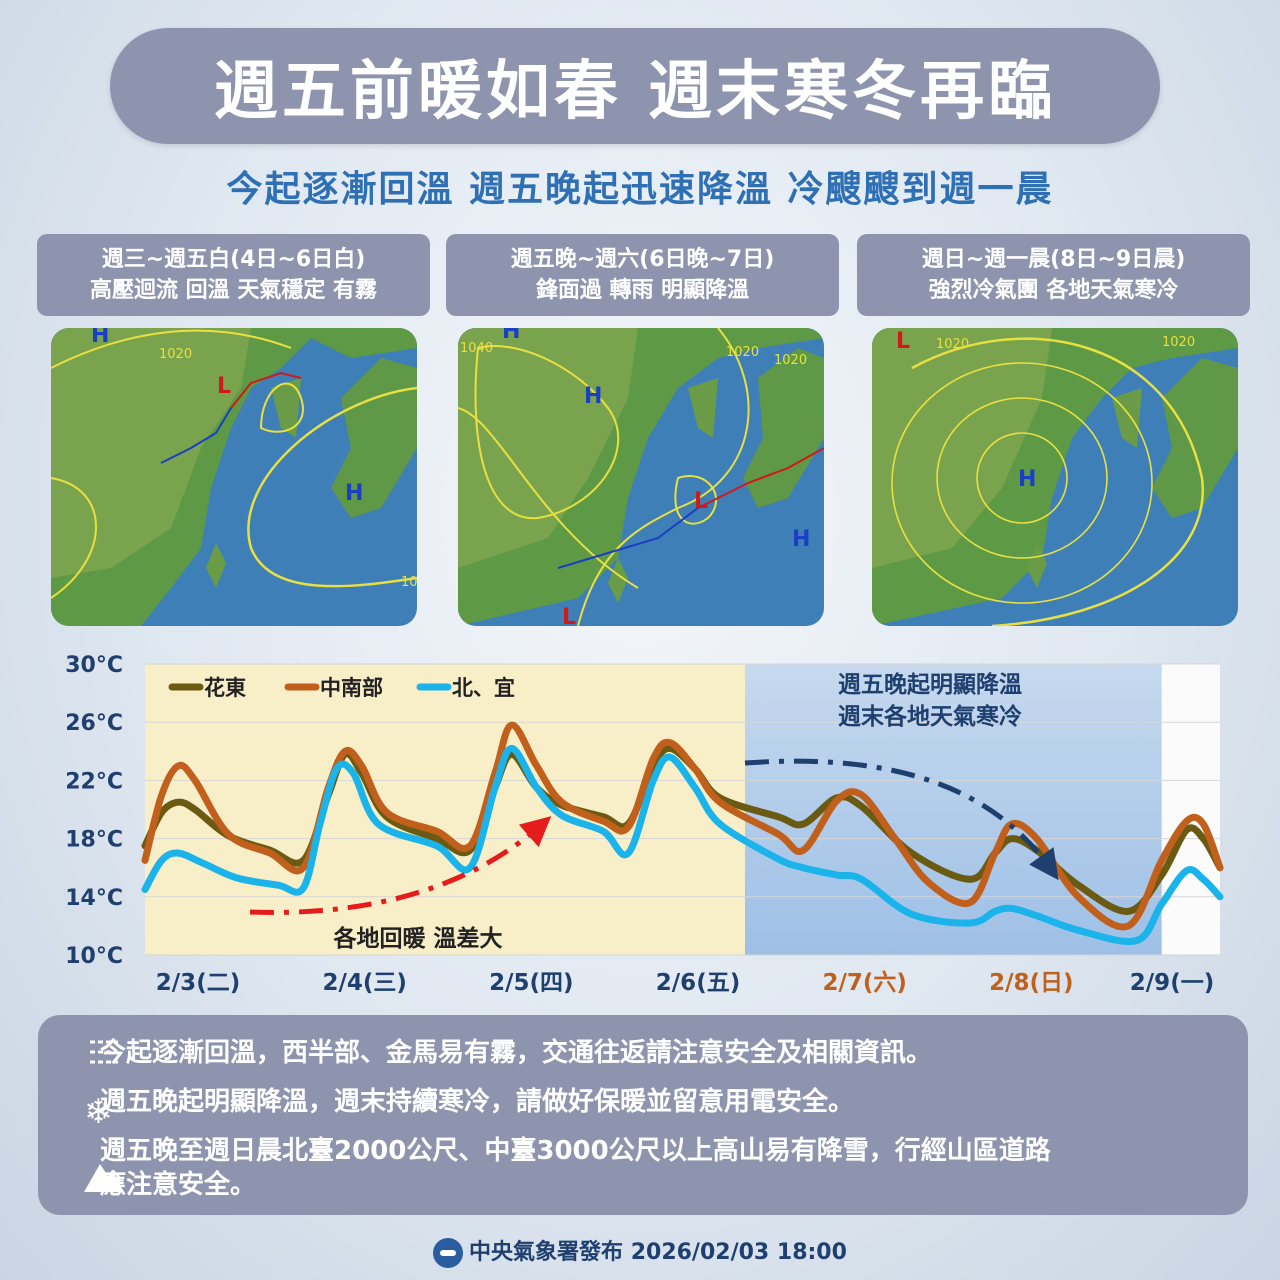 The height and width of the screenshot is (1280, 1280). What do you see at coordinates (476, 348) in the screenshot?
I see `isobar-label: 1040` at bounding box center [476, 348].